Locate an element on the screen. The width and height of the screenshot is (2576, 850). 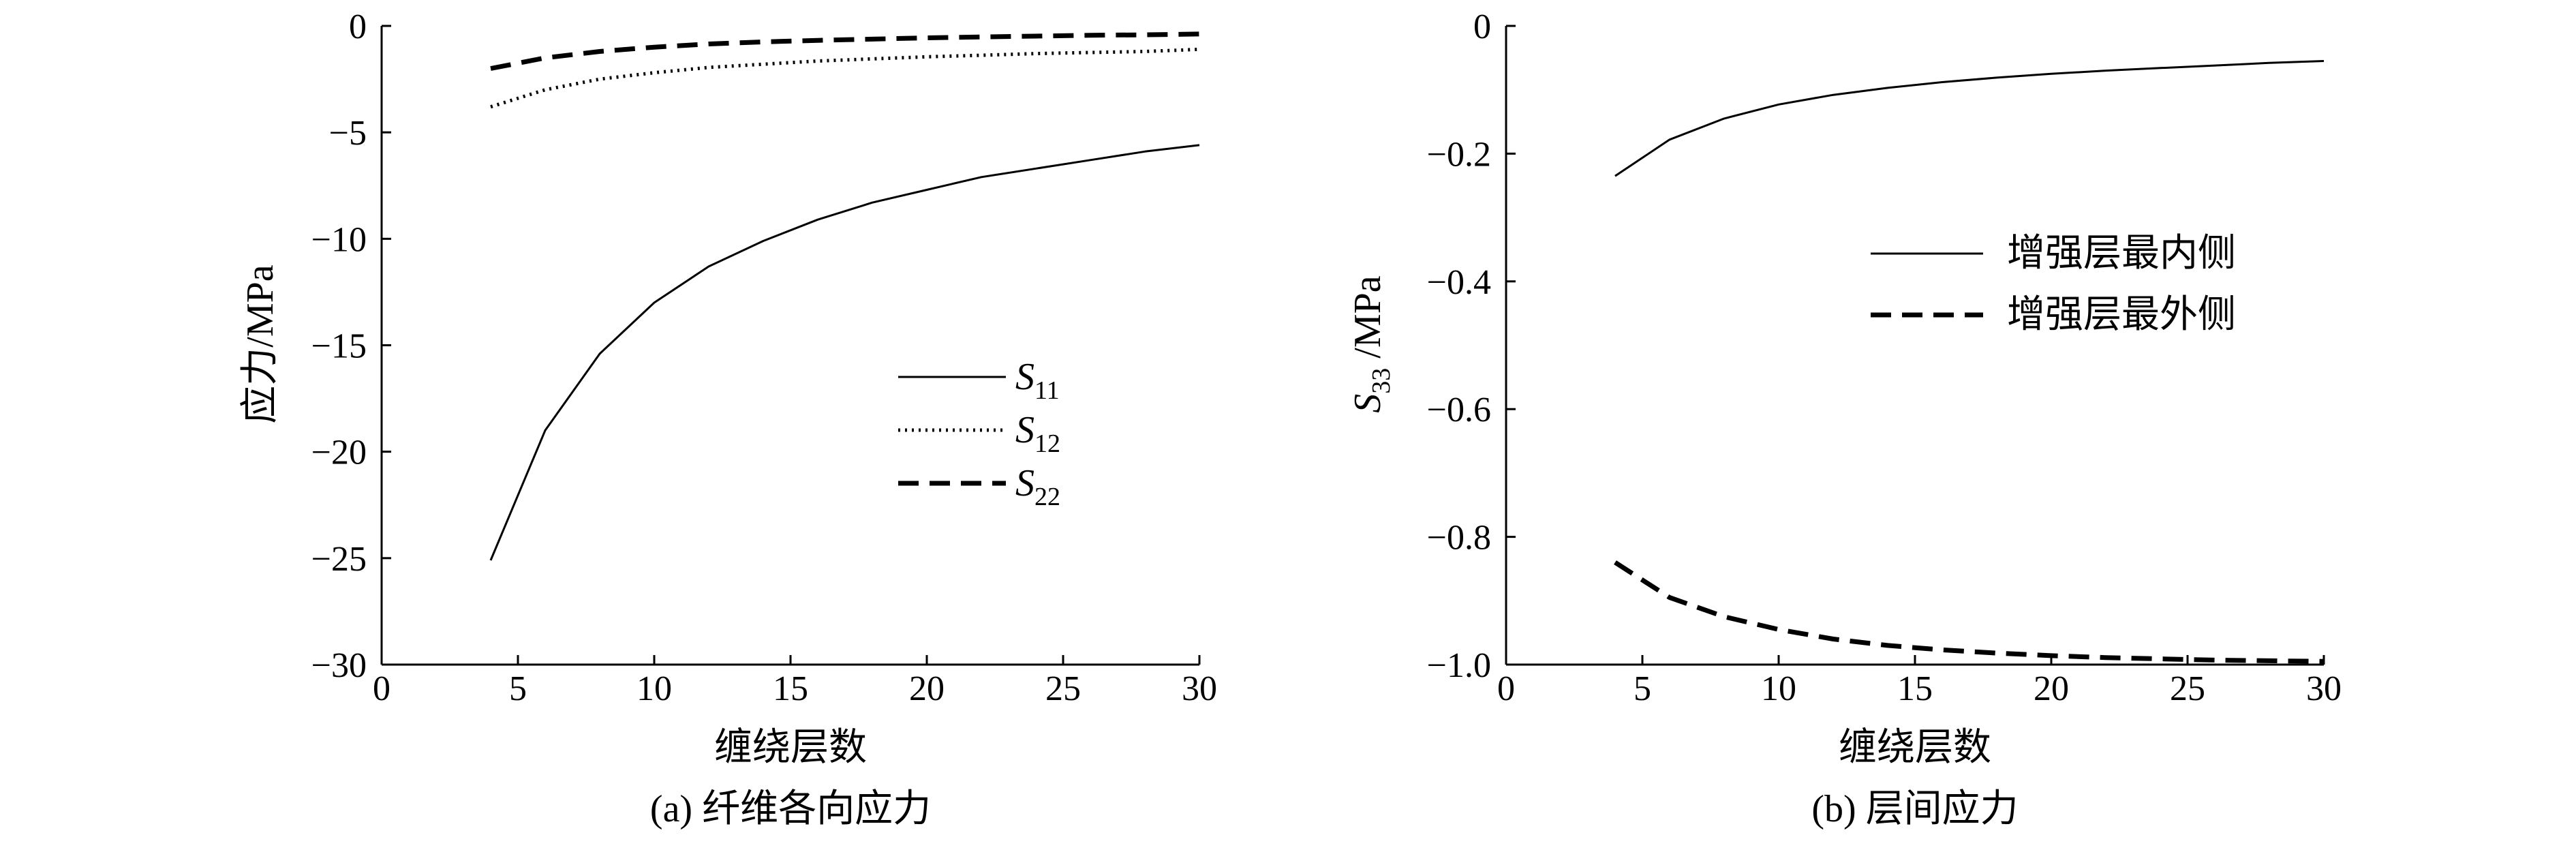
y-tick-label: −25 is located at coordinates (339, 559).